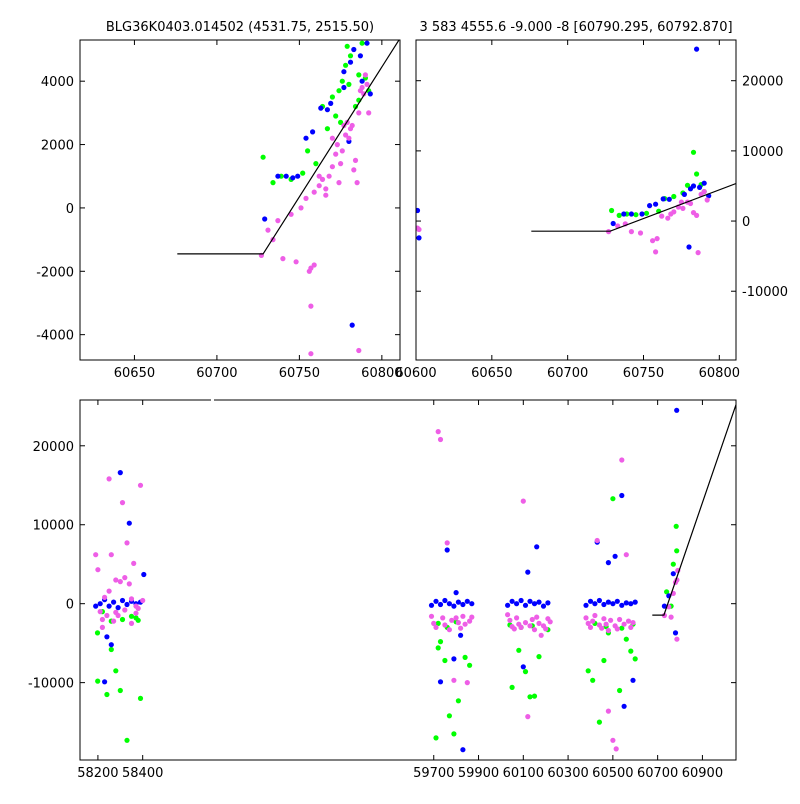  What do you see at coordinates (762, 82) in the screenshot?
I see `y-tick-label: 20000` at bounding box center [762, 82].